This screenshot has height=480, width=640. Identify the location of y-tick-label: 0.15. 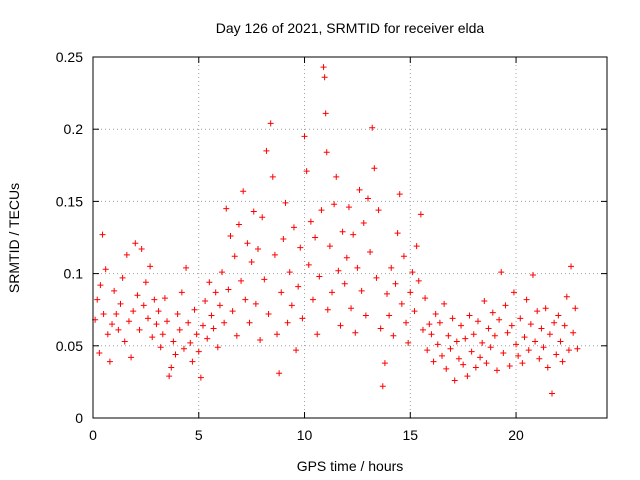
(69, 201).